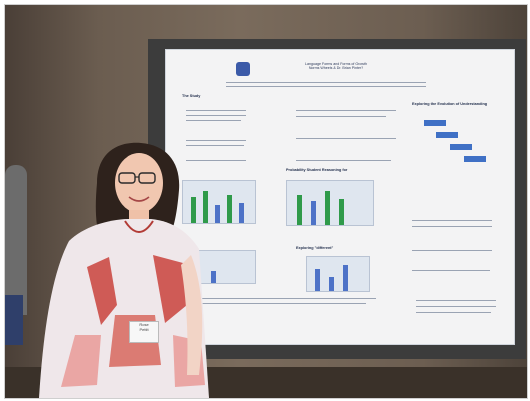 The height and width of the screenshot is (401, 530). I want to click on chart-panel-lower-middle, so click(338, 274).